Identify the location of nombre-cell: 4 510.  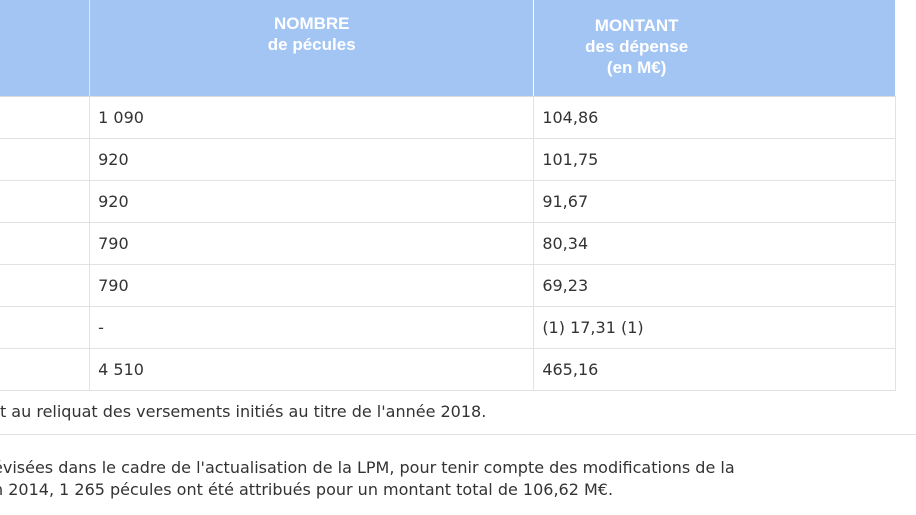
(312, 369).